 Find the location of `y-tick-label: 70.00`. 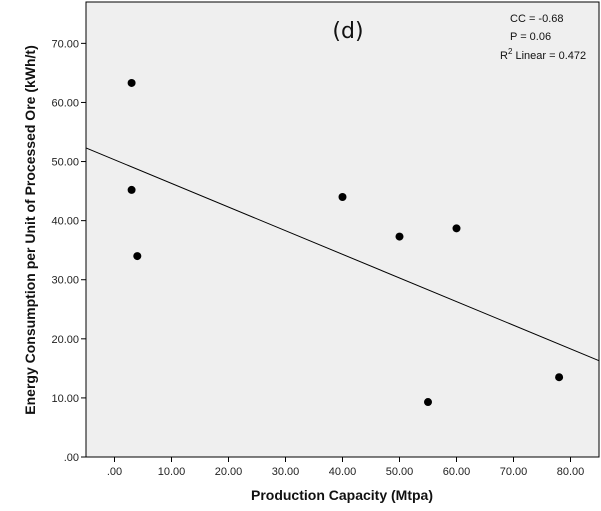

y-tick-label: 70.00 is located at coordinates (65, 44).